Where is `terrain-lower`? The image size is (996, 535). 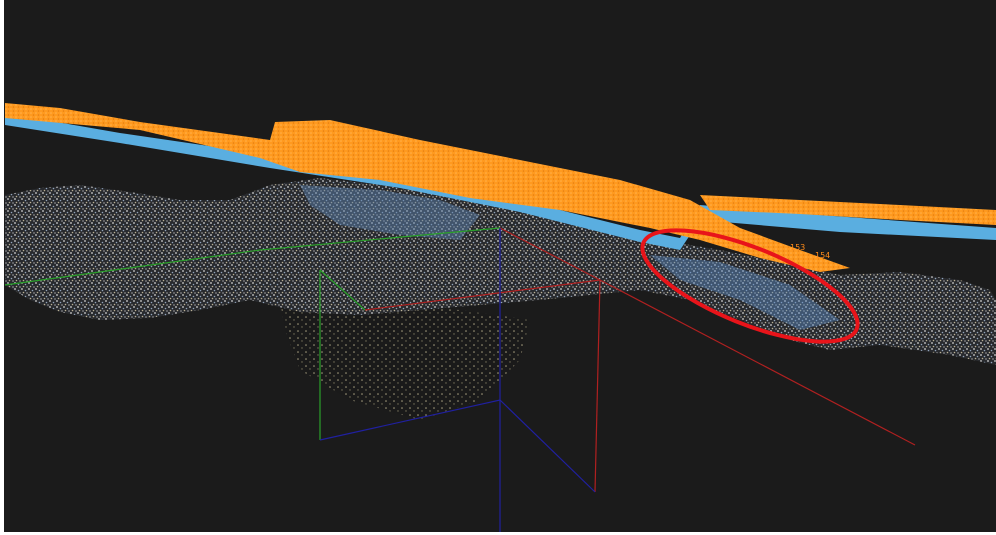
terrain-lower is located at coordinates (405, 360).